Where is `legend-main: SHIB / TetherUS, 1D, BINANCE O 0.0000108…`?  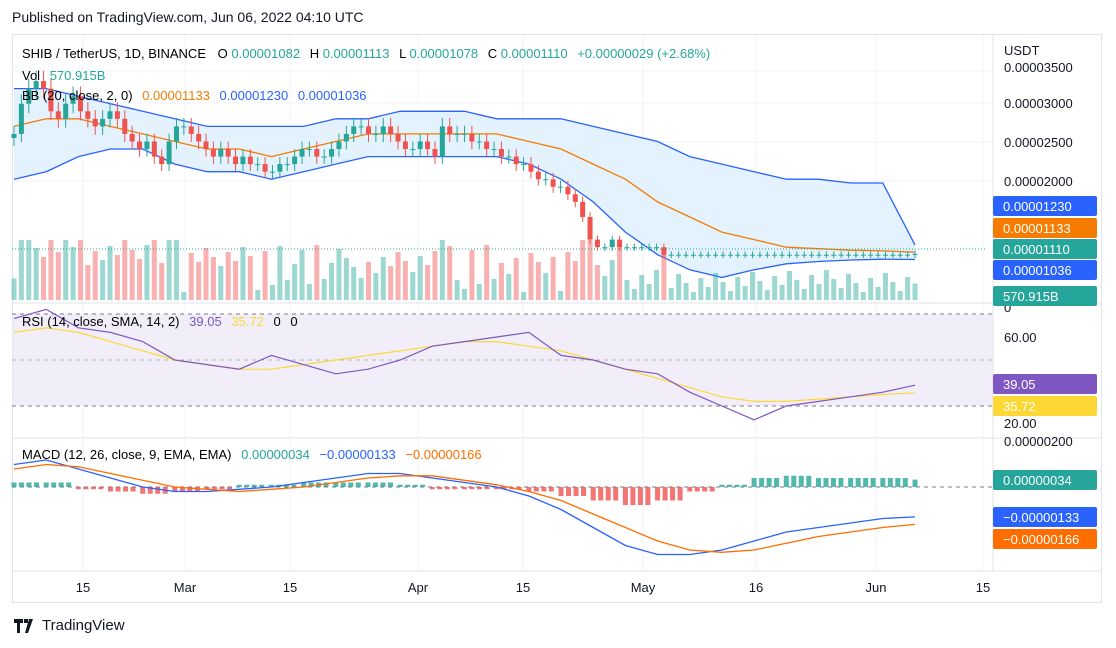
legend-main: SHIB / TetherUS, 1D, BINANCE O 0.0000108… is located at coordinates (366, 53).